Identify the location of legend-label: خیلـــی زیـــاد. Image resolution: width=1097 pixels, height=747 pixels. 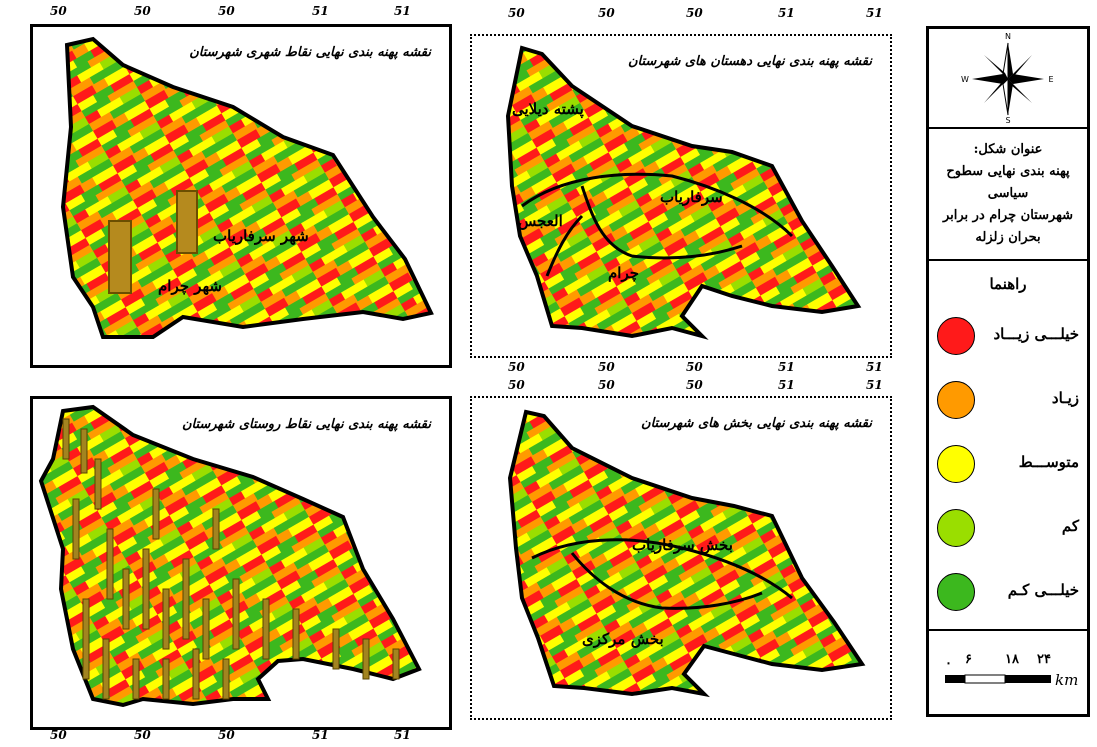
(1036, 334).